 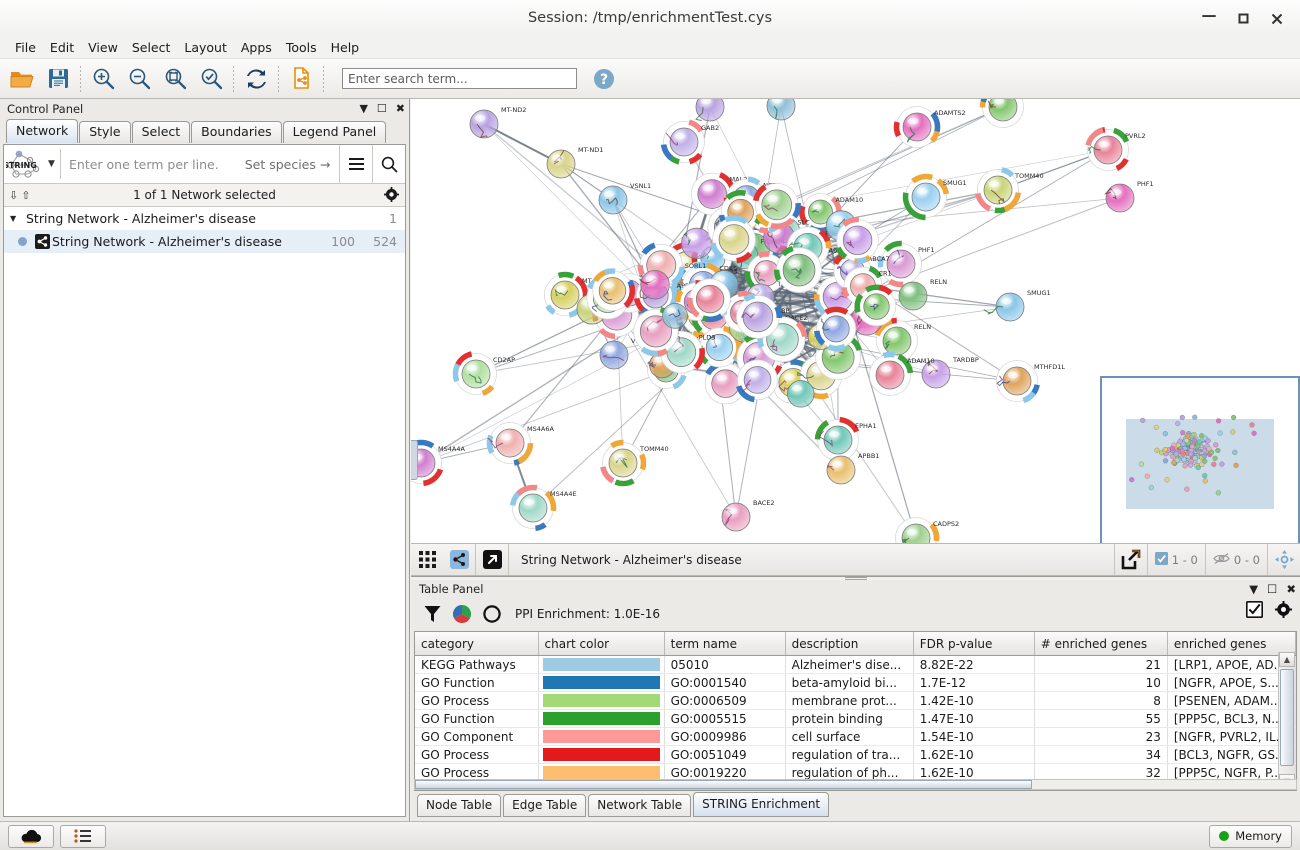 I want to click on panel-split-grip, so click(x=856, y=578).